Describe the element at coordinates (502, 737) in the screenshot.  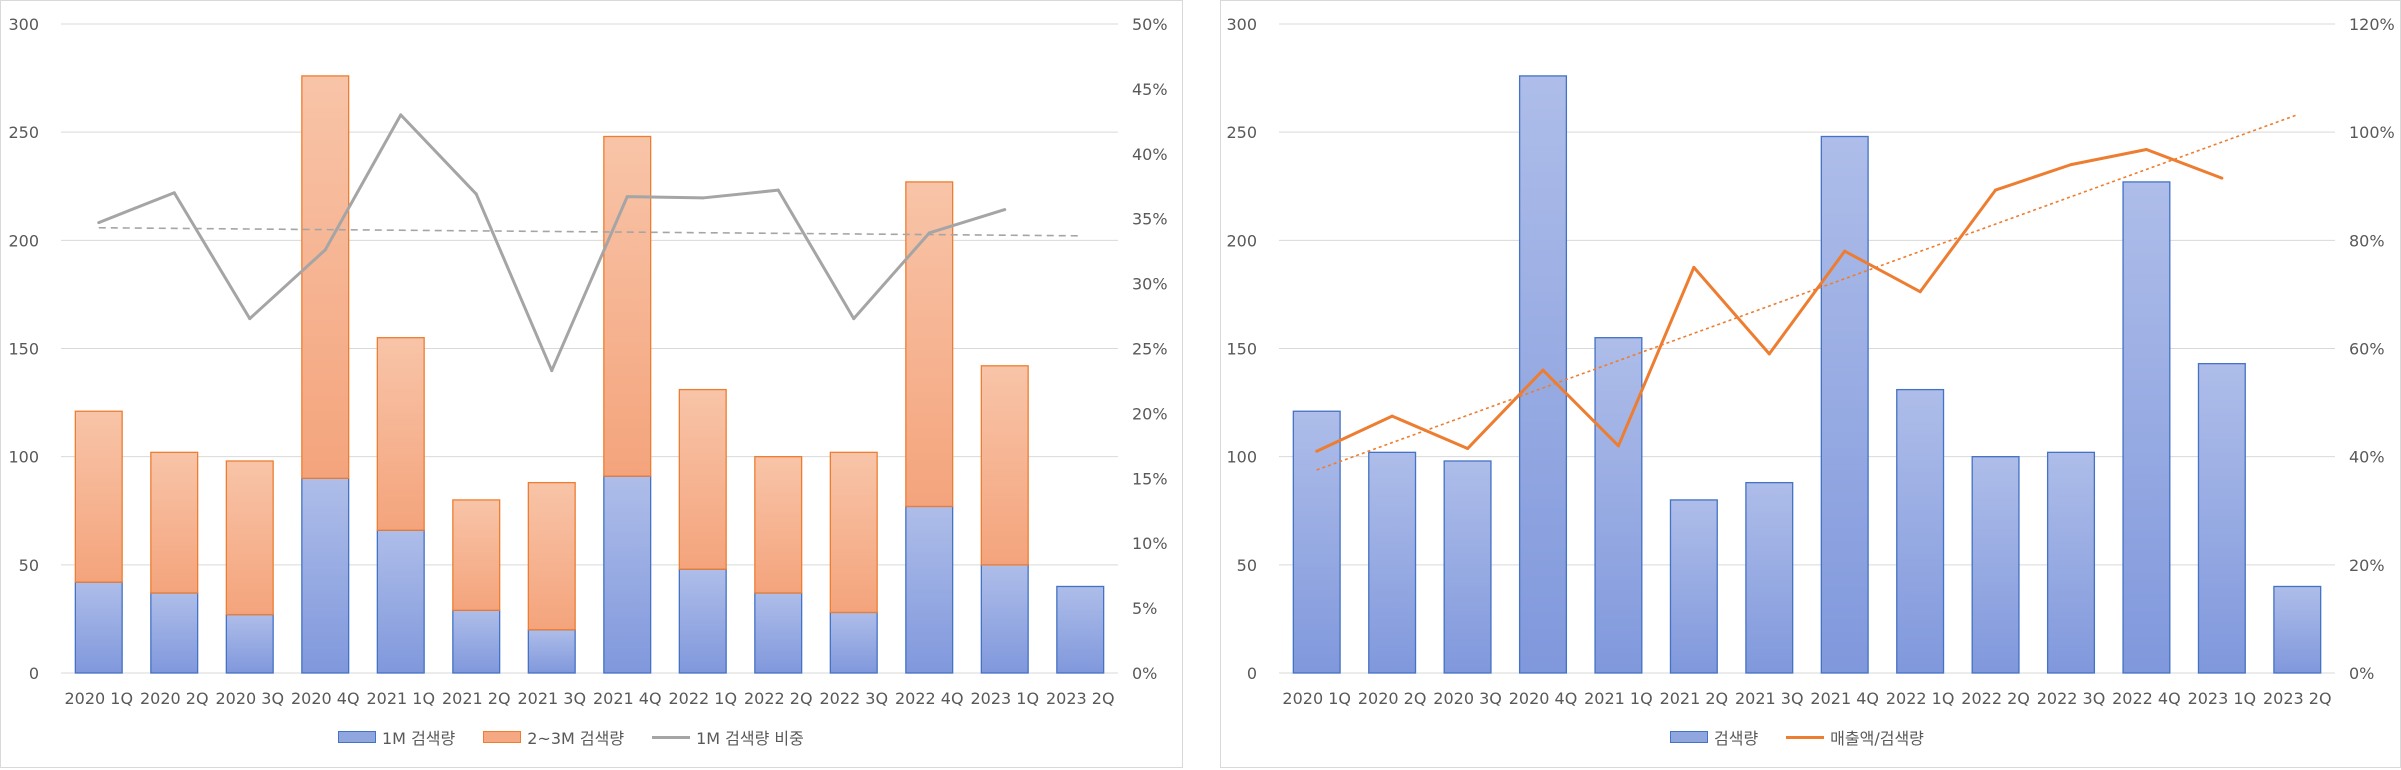
I see `legend-swatch-2-3m` at that location.